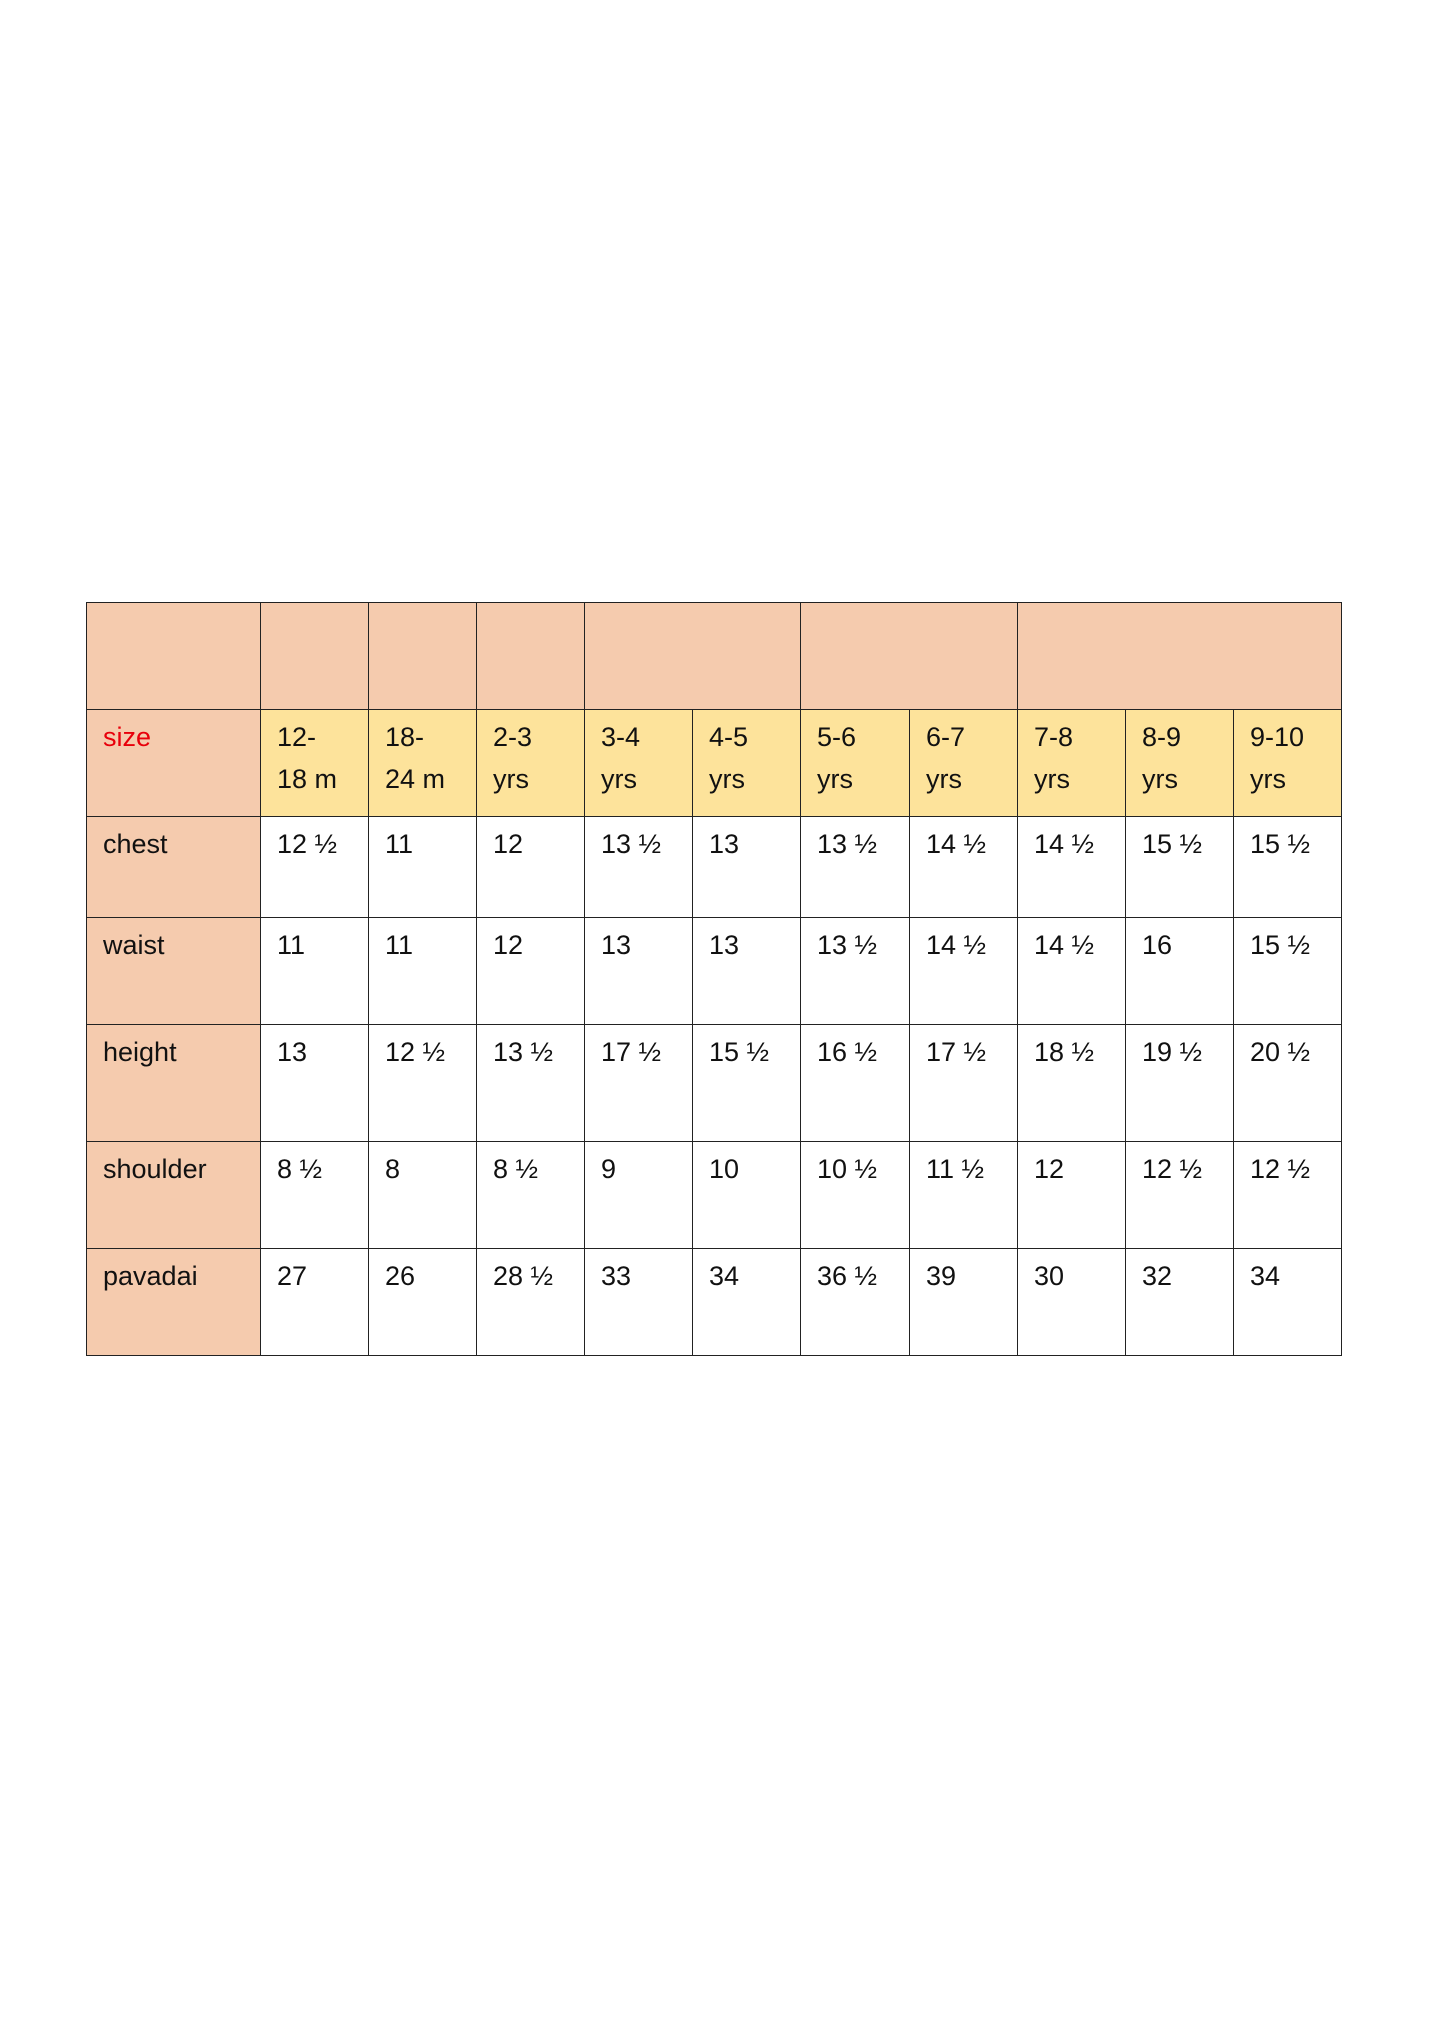 This screenshot has width=1445, height=2022. Describe the element at coordinates (746, 1195) in the screenshot. I see `value-cell: 10` at that location.